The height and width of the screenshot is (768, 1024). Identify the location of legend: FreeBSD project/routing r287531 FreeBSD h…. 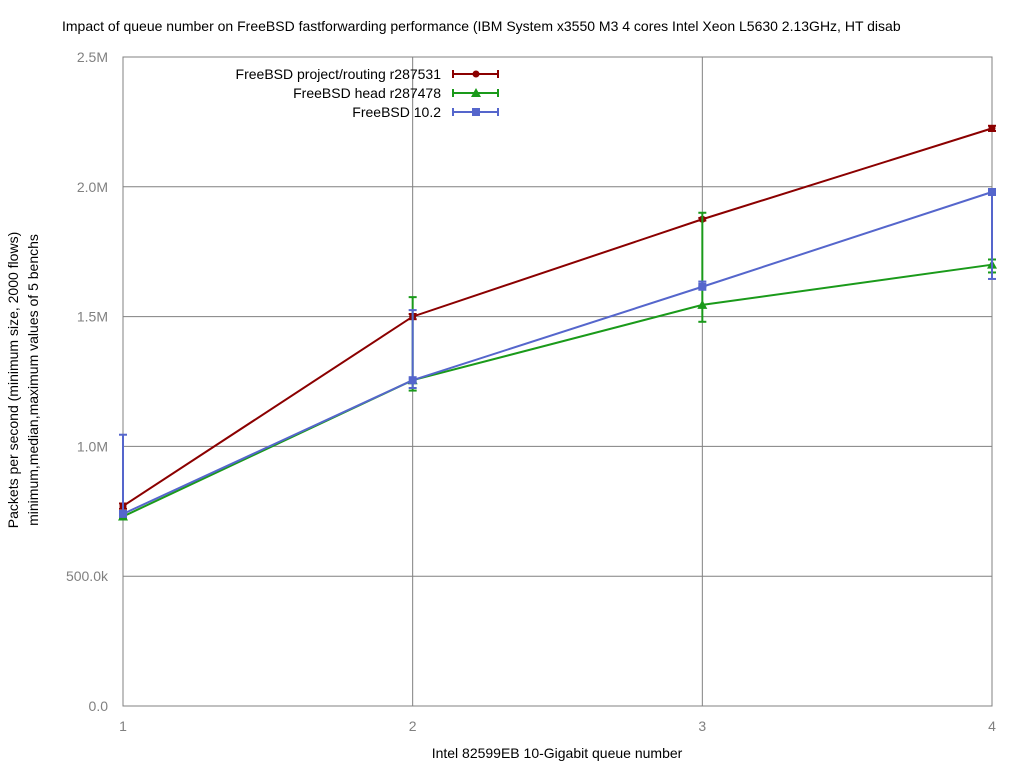
(367, 93).